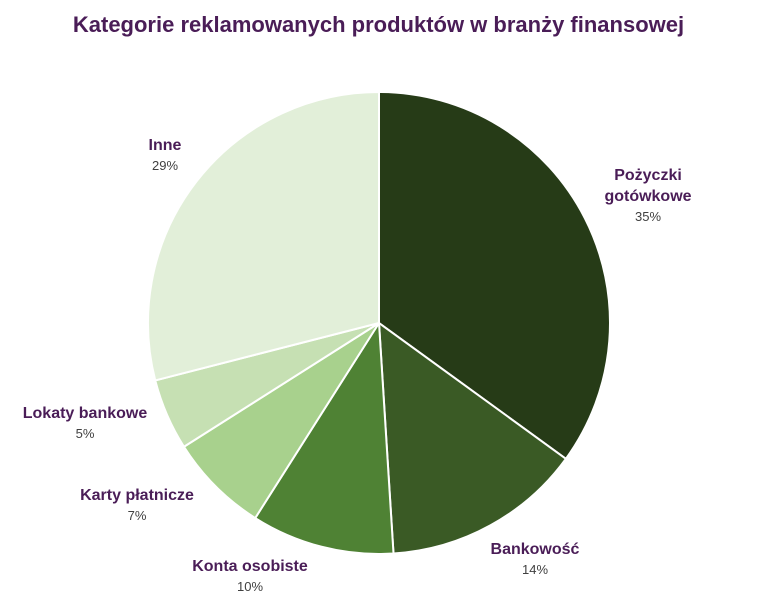 The height and width of the screenshot is (611, 757). Describe the element at coordinates (250, 586) in the screenshot. I see `slice-value-label: 10%` at that location.